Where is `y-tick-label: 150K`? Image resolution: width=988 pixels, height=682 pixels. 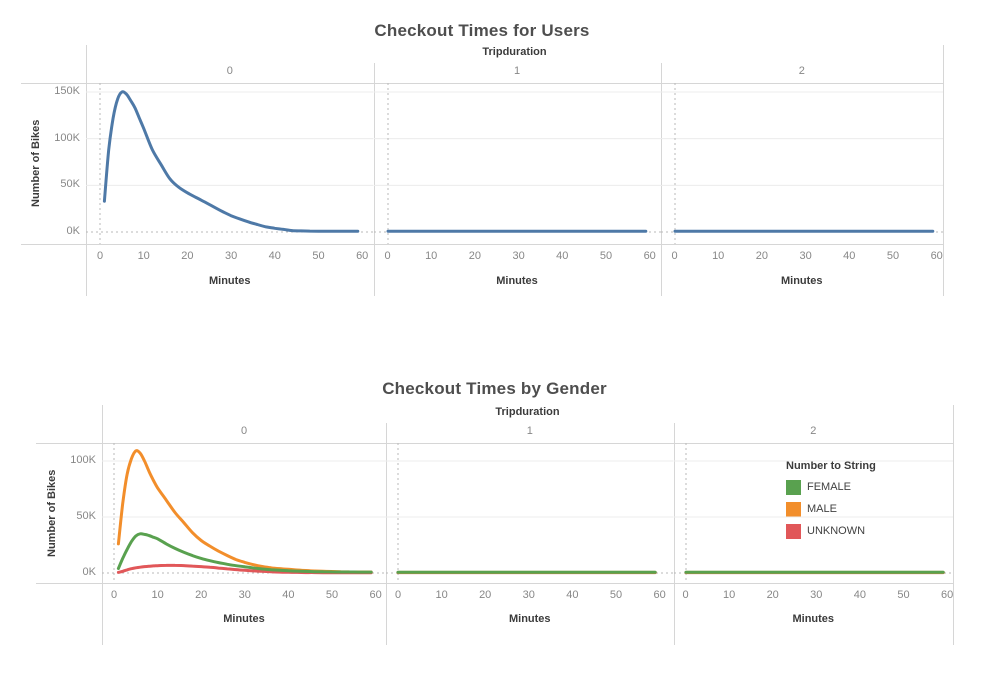
y-tick-label: 150K is located at coordinates (67, 91).